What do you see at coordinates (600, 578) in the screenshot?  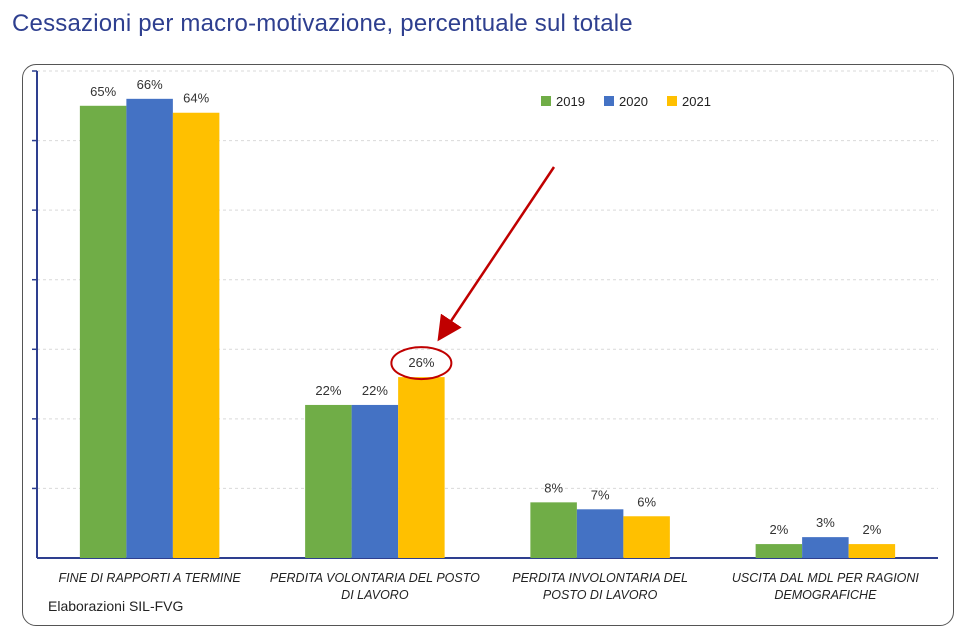 I see `category-label: PERDITA INVOLONTARIA DEL` at bounding box center [600, 578].